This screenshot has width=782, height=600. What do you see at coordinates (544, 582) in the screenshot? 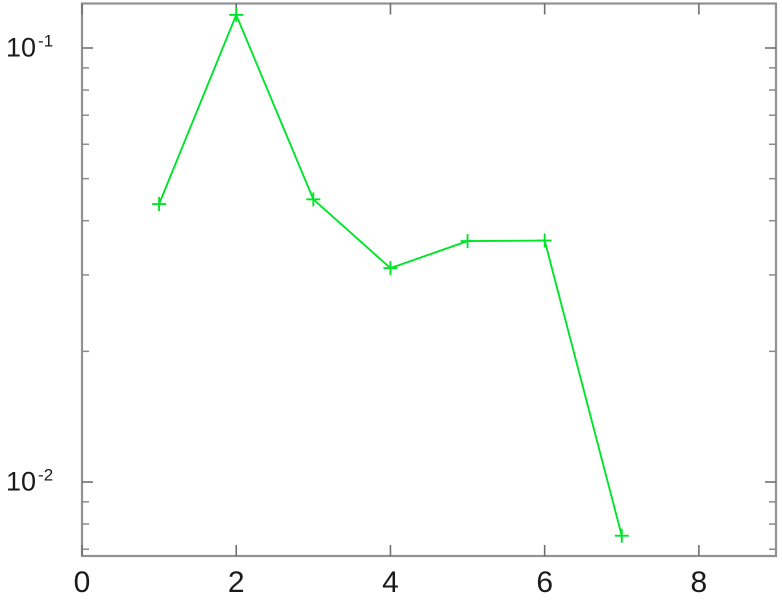
I see `x-tick-label: 6` at bounding box center [544, 582].